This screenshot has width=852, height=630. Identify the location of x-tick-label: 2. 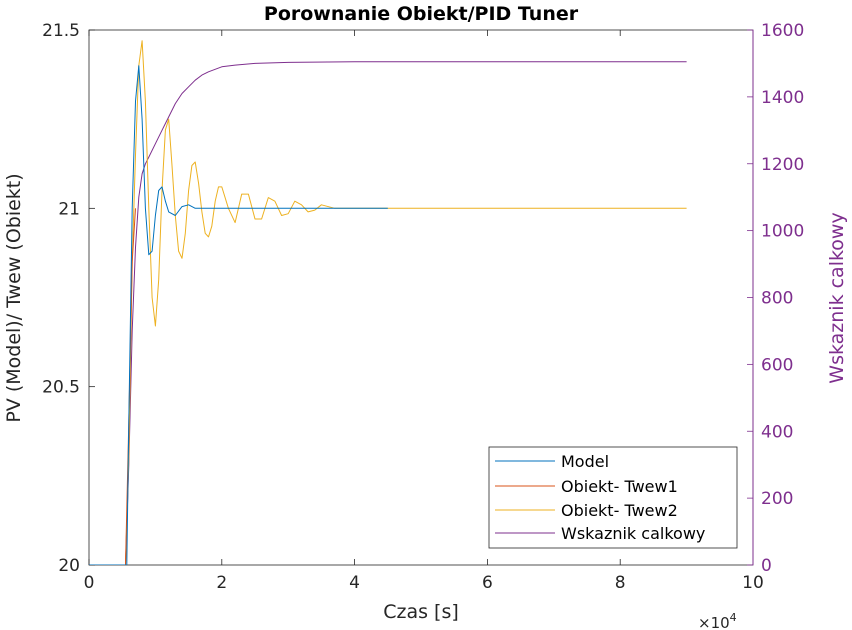
(221, 583).